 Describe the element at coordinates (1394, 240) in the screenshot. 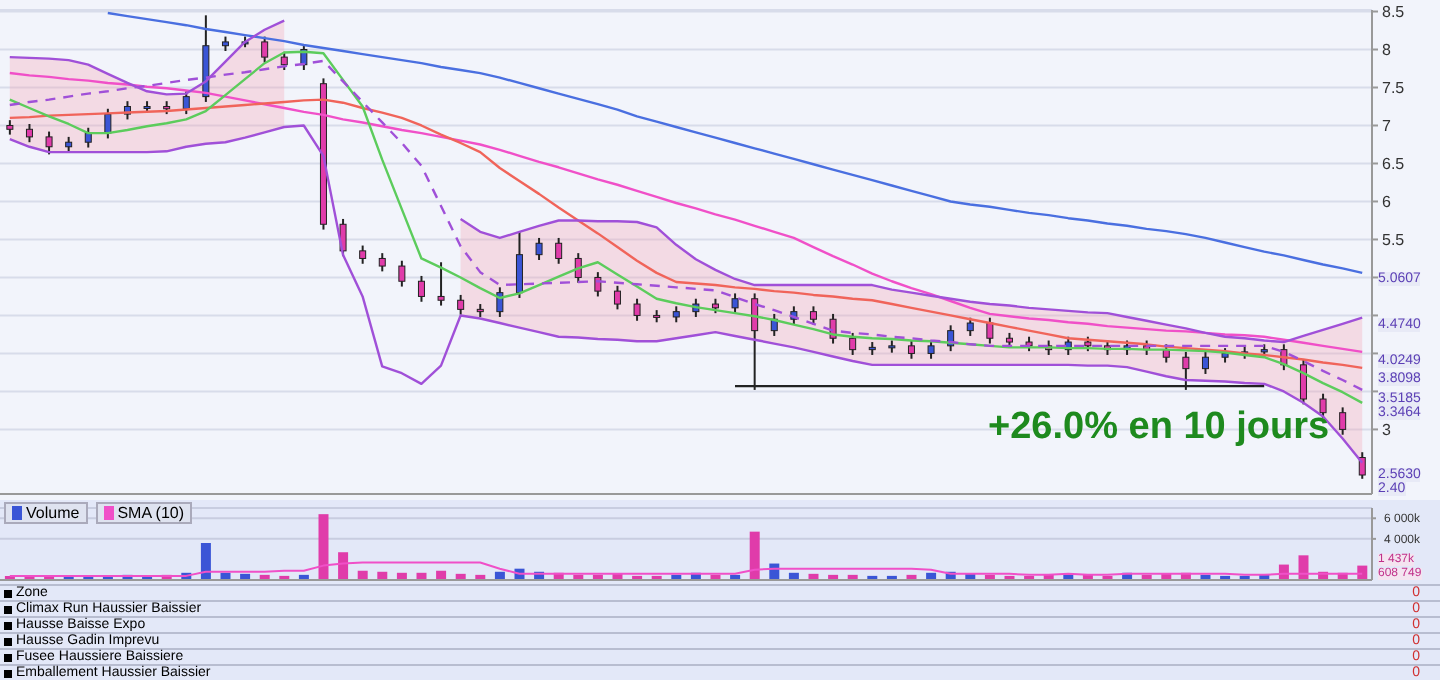

I see `y-tick-label: 5.5` at that location.